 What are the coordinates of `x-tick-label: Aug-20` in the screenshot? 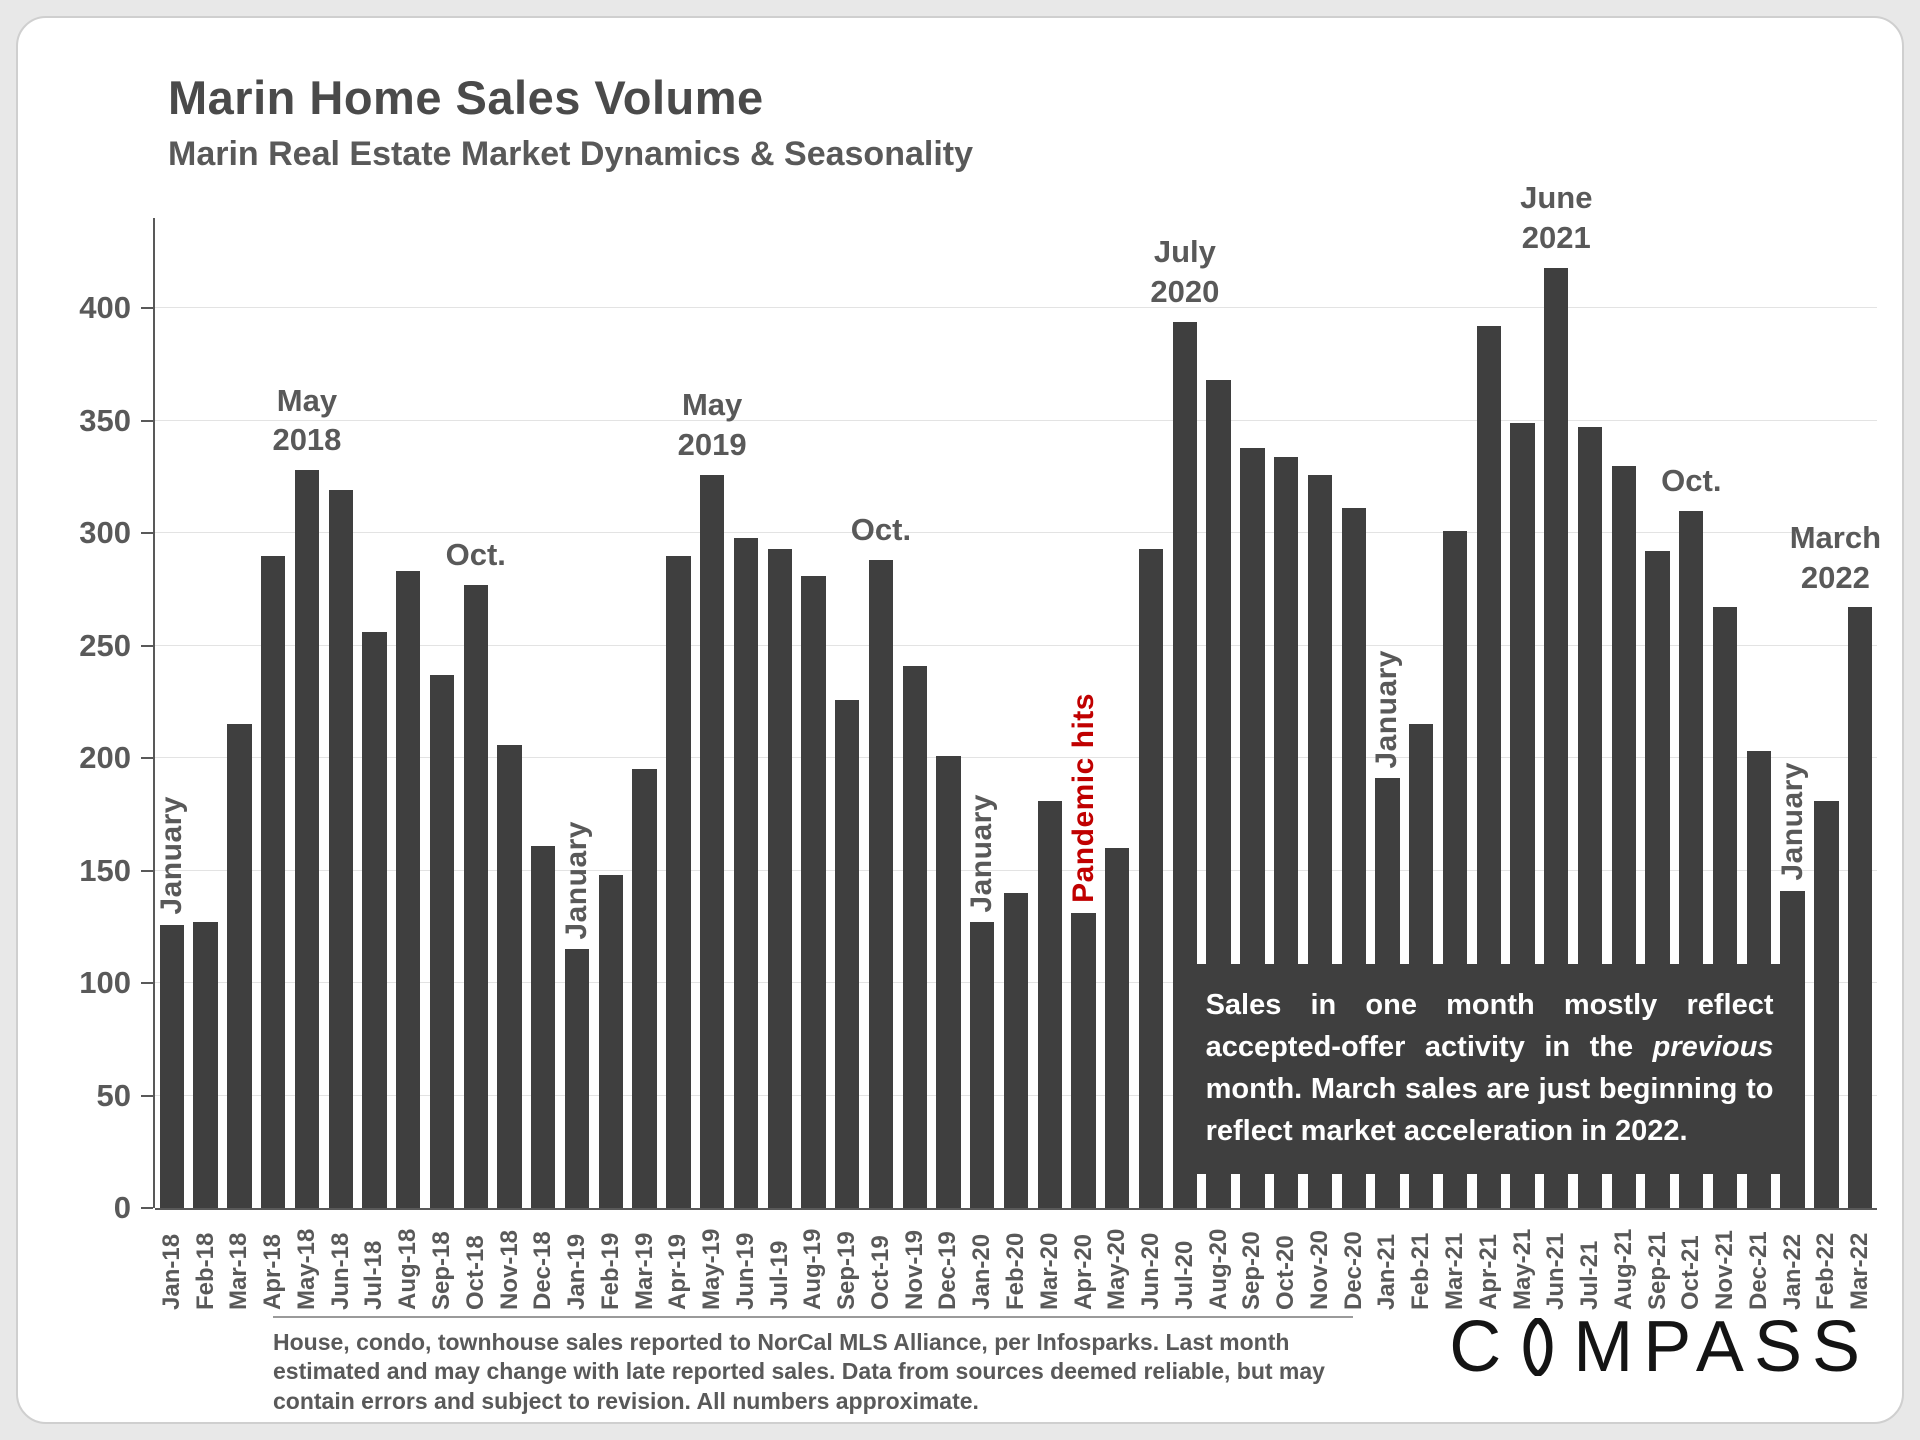 It's located at (1218, 1269).